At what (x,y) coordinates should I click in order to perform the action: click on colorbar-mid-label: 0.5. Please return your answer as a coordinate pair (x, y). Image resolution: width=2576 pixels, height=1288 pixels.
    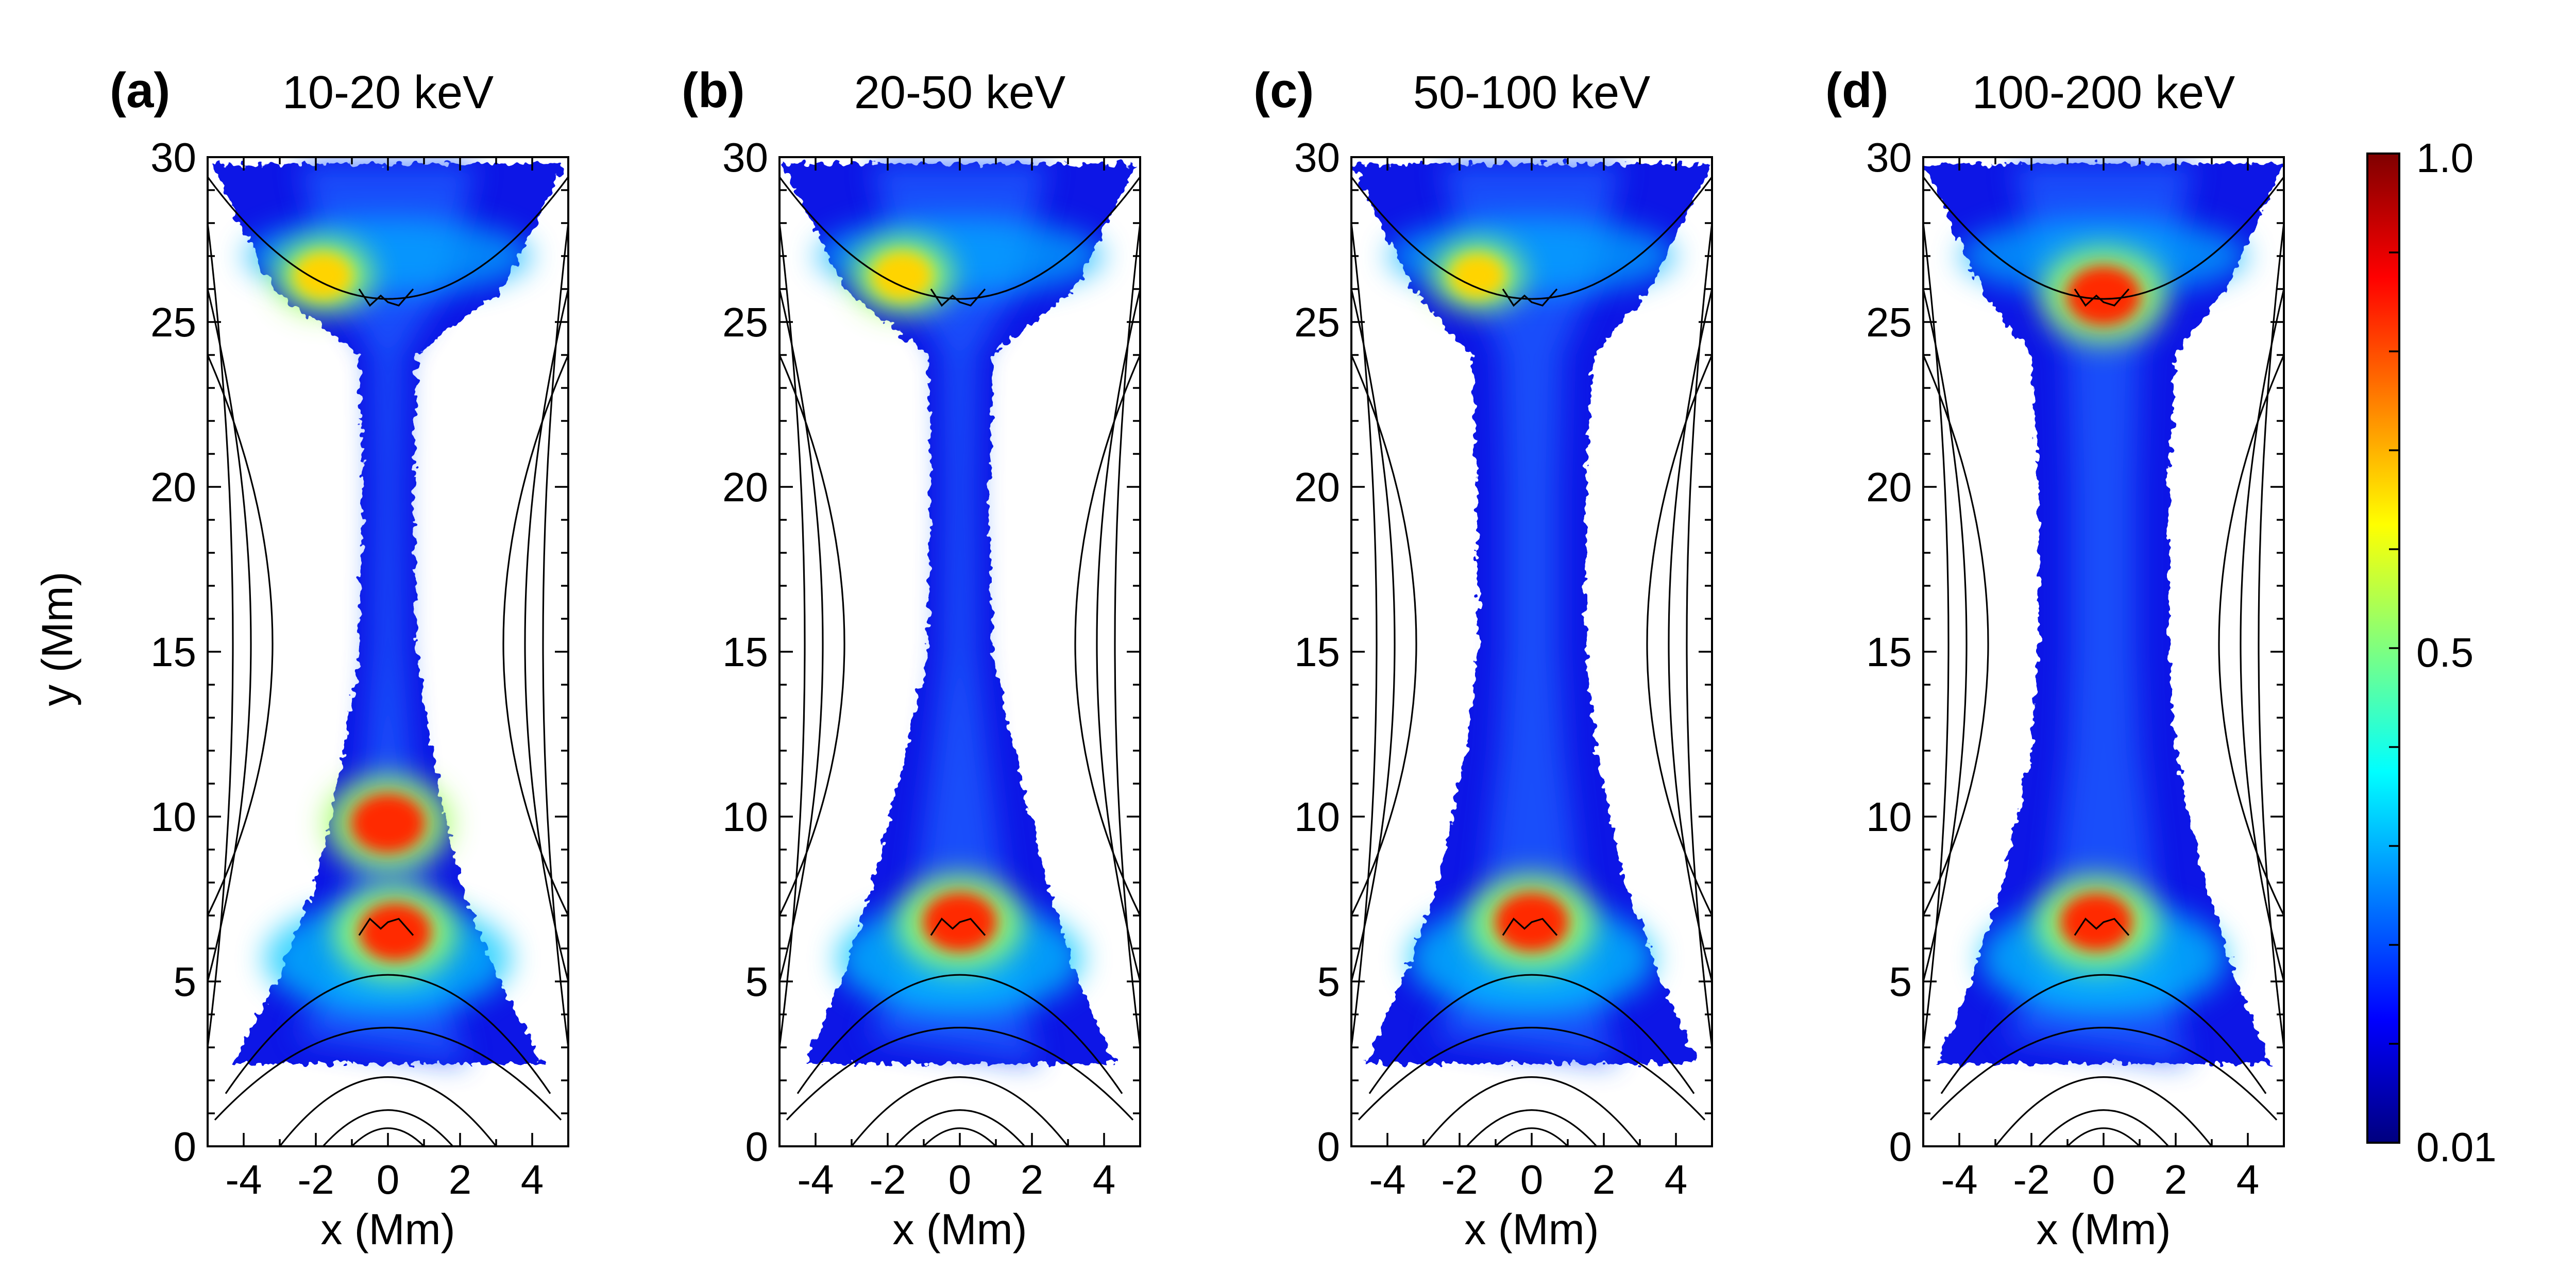
    Looking at the image, I should click on (2444, 652).